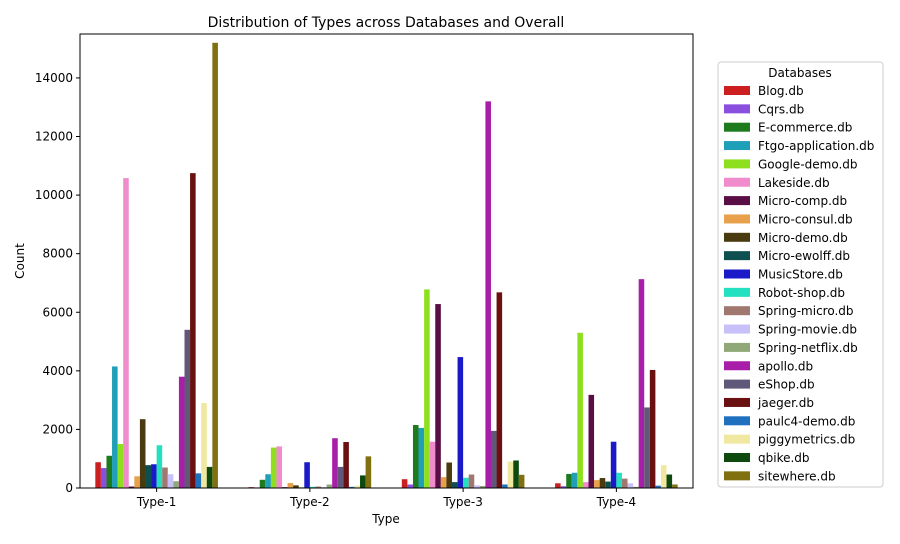  What do you see at coordinates (800, 73) in the screenshot?
I see `legend-title: Databases` at bounding box center [800, 73].